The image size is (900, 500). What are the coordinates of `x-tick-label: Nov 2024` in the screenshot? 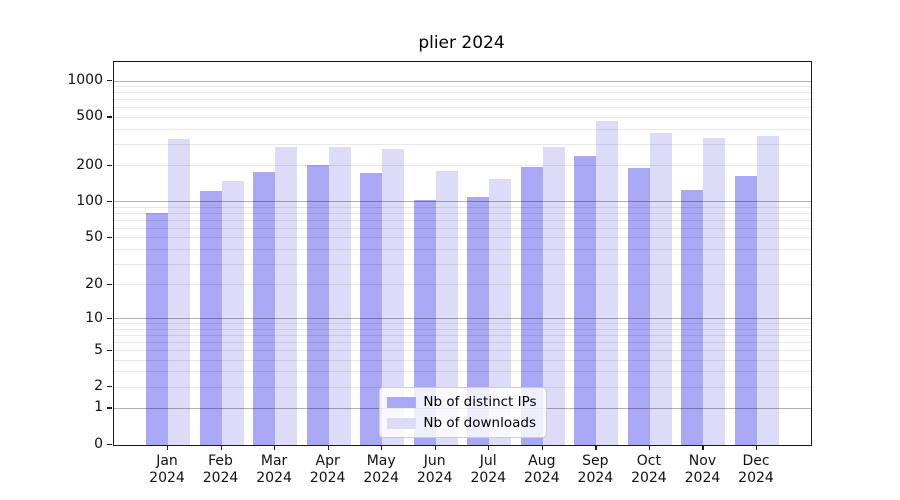 It's located at (702, 469).